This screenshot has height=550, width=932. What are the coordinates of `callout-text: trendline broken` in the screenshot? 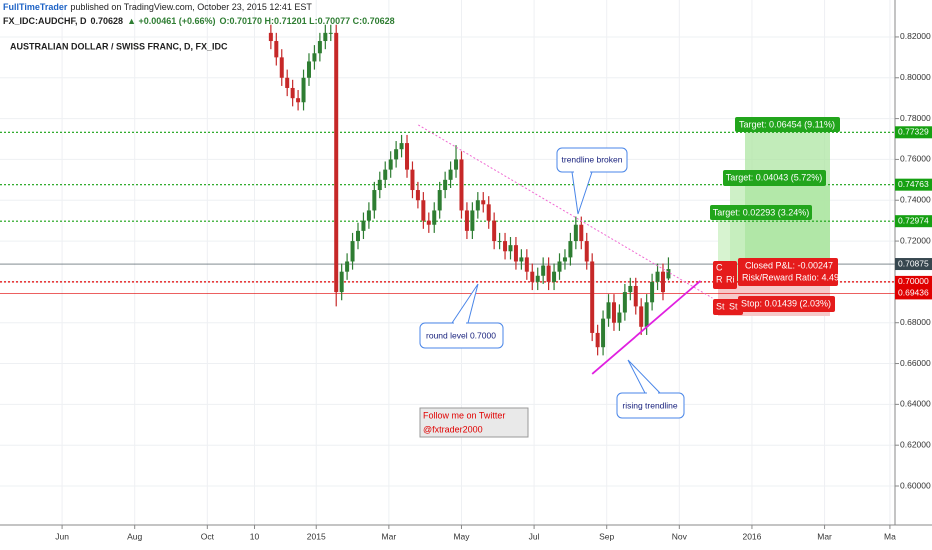 It's located at (592, 159).